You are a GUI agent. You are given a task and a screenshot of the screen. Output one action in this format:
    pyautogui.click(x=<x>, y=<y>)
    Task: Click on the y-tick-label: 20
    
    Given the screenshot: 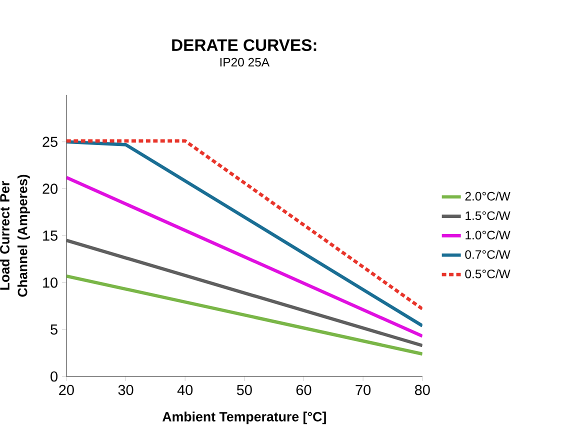 What is the action you would take?
    pyautogui.click(x=50, y=189)
    